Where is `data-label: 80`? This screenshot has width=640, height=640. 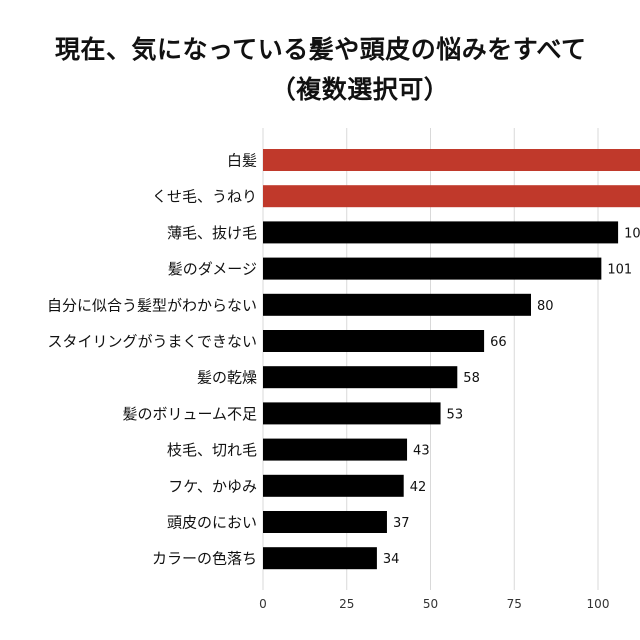 data-label: 80 is located at coordinates (545, 306).